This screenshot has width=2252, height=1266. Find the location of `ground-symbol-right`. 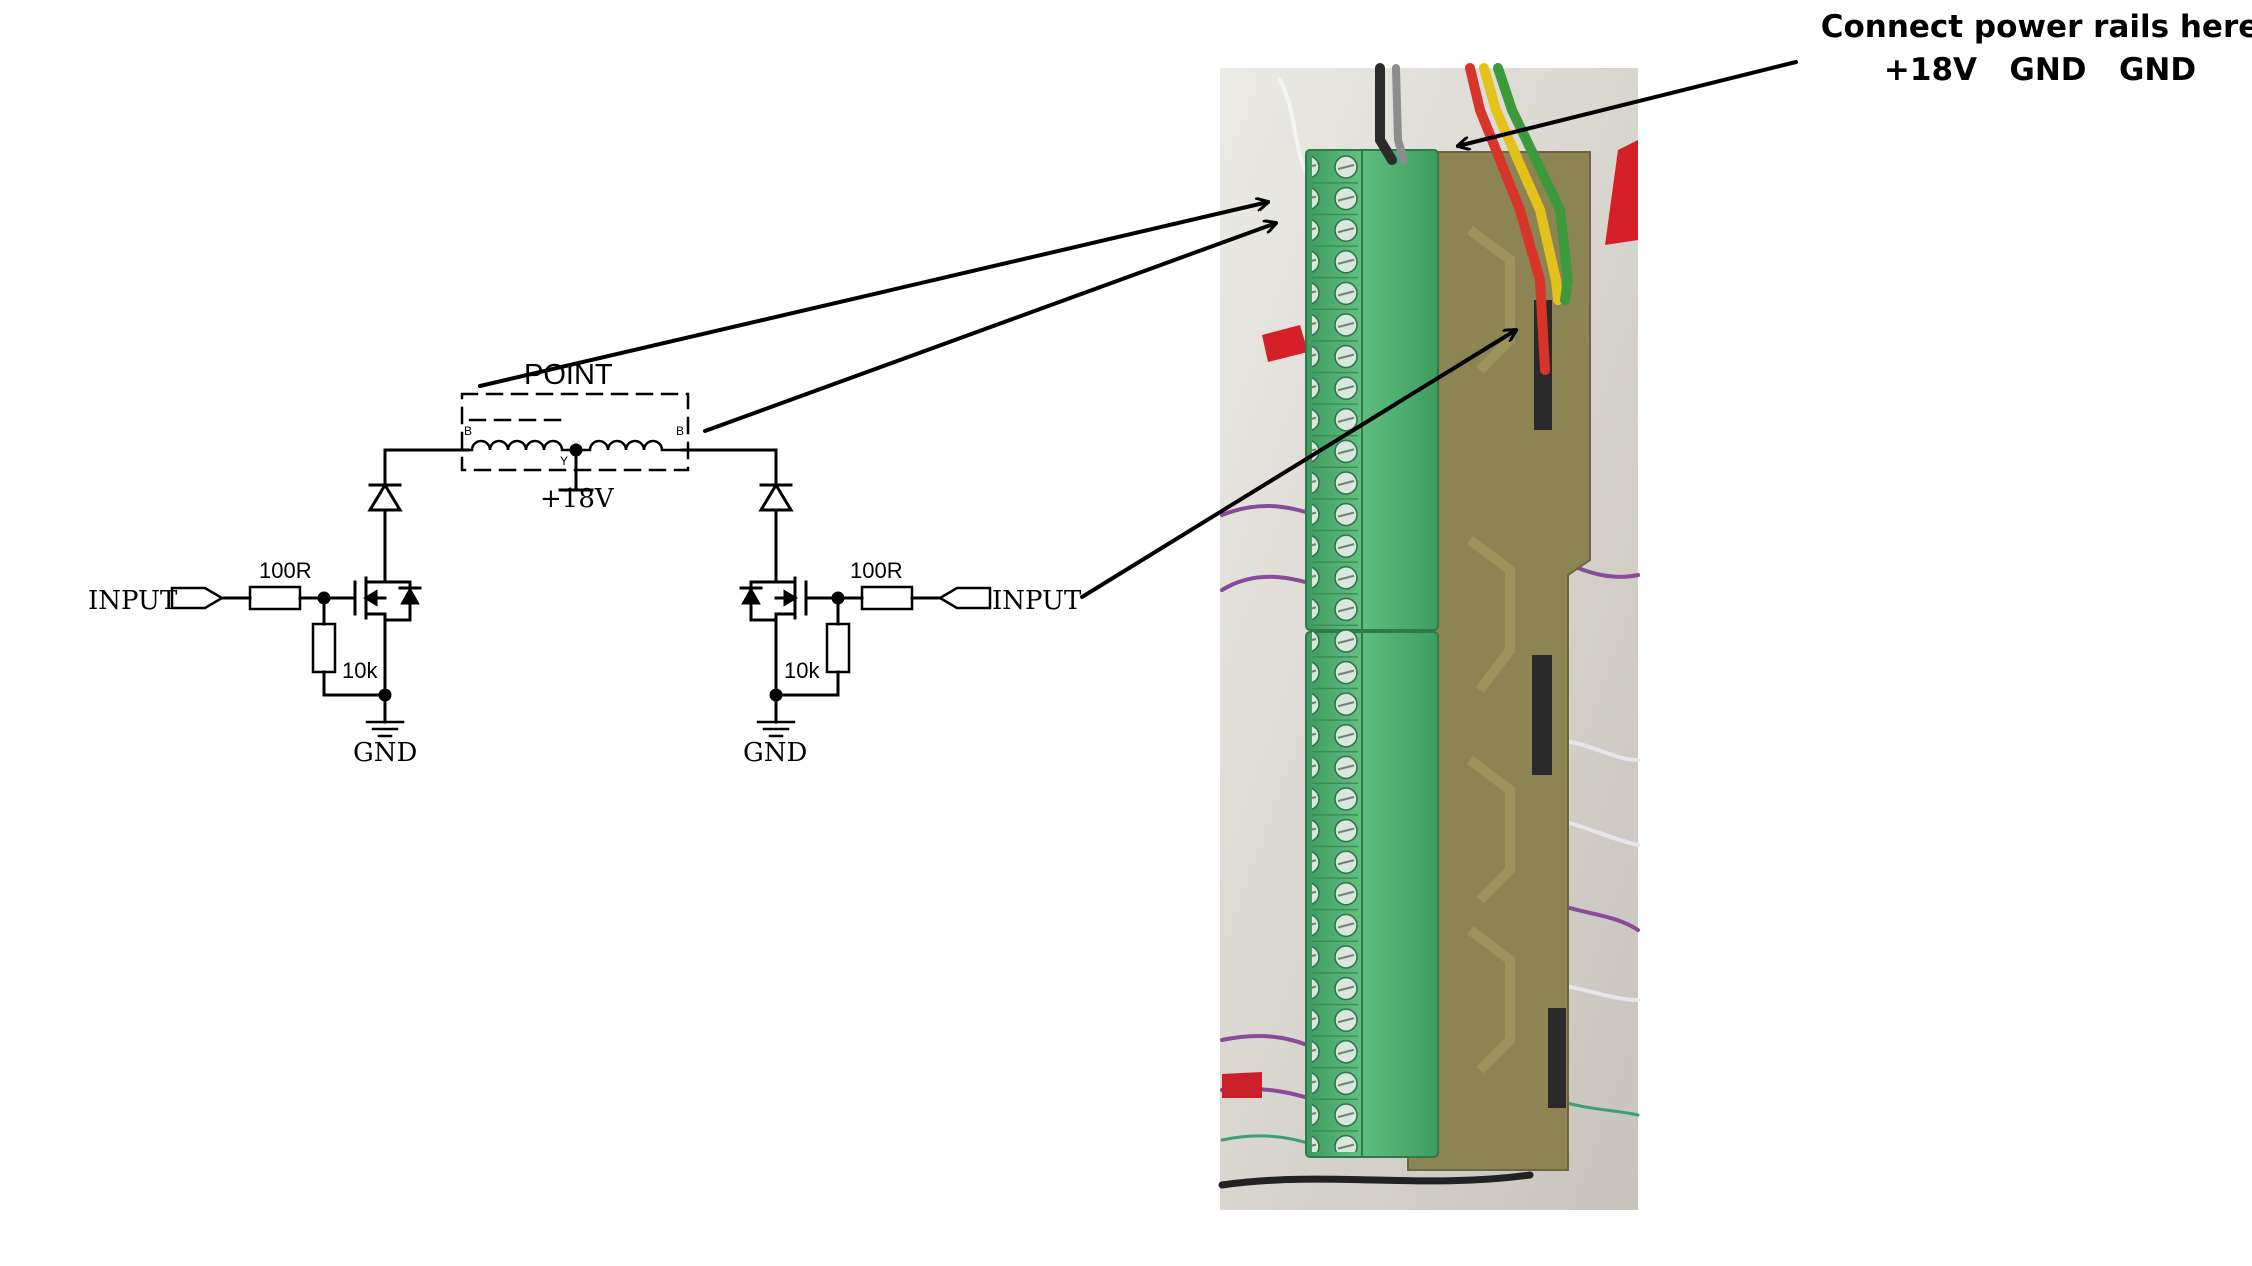

ground-symbol-right is located at coordinates (776, 729).